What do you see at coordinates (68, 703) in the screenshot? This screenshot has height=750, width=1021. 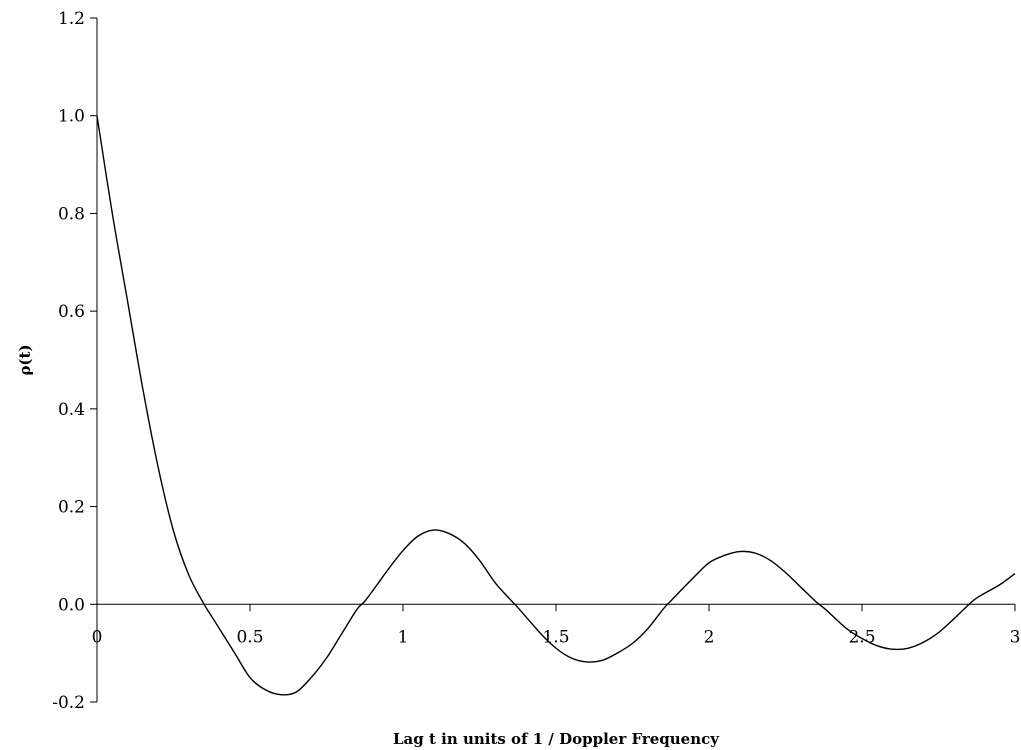 I see `y-tick-label: -0.2` at bounding box center [68, 703].